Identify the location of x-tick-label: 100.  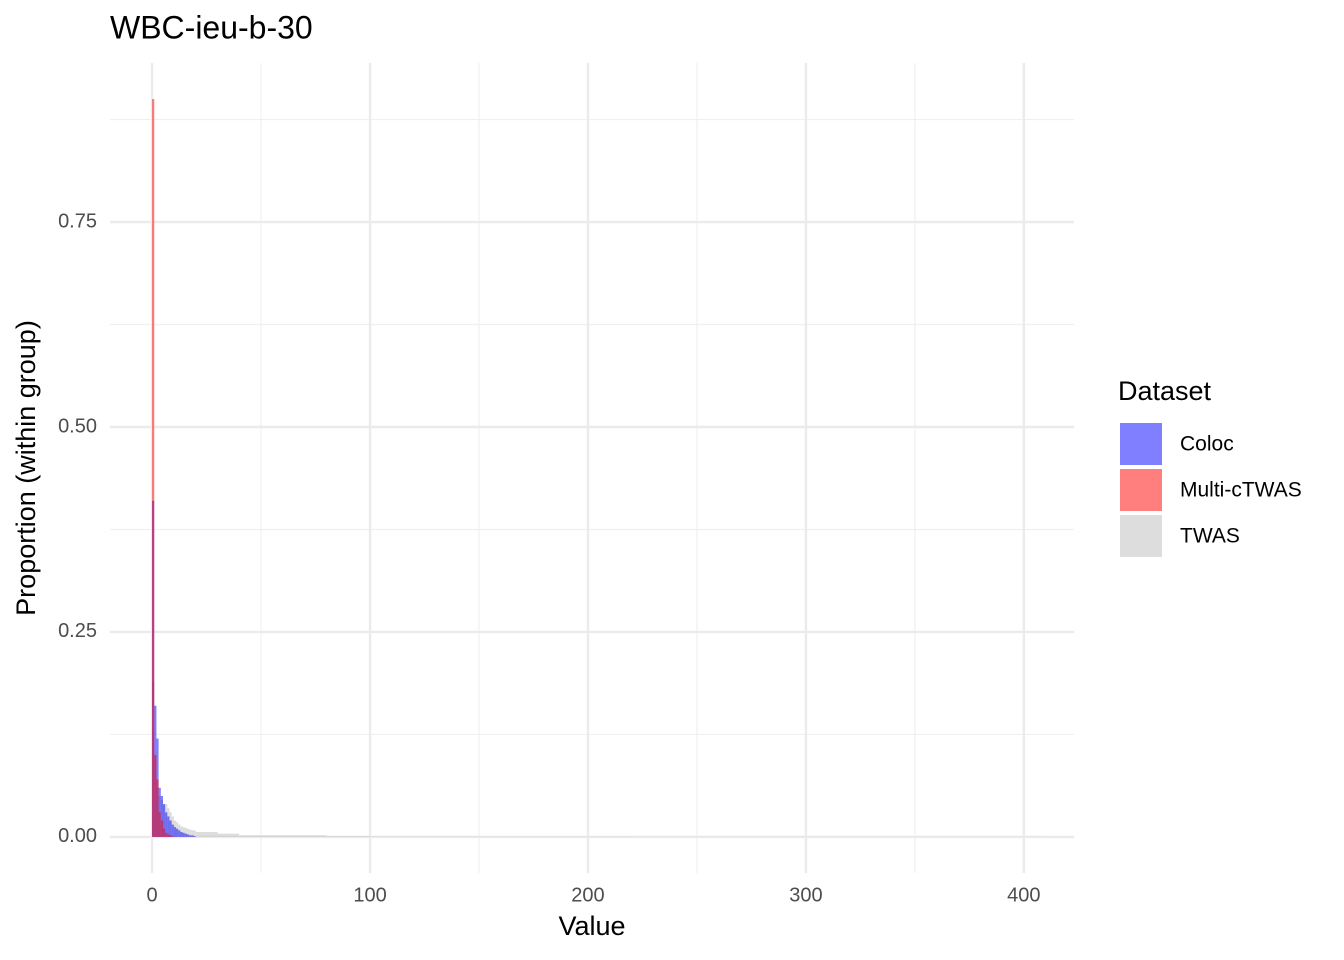
(369, 895).